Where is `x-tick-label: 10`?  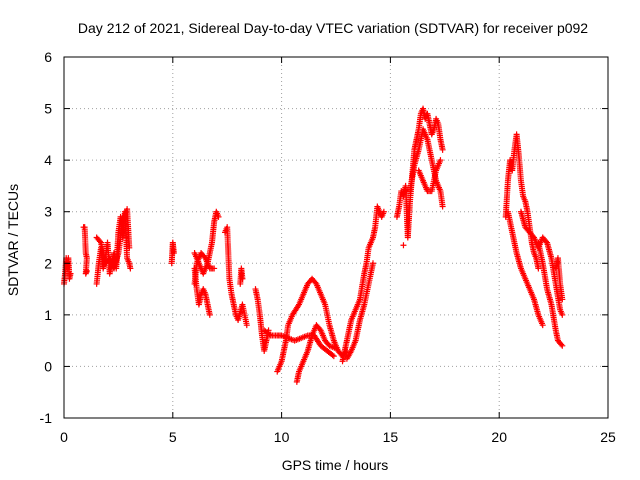 x-tick-label: 10 is located at coordinates (282, 437).